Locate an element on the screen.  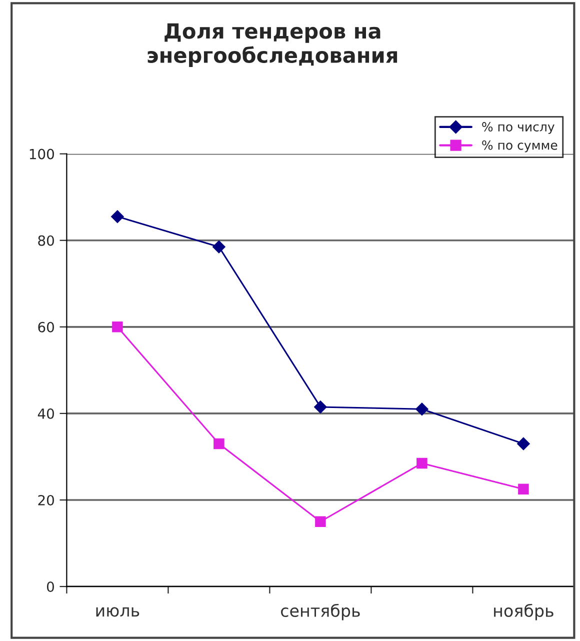
y-tick-label: 60 is located at coordinates (46, 327).